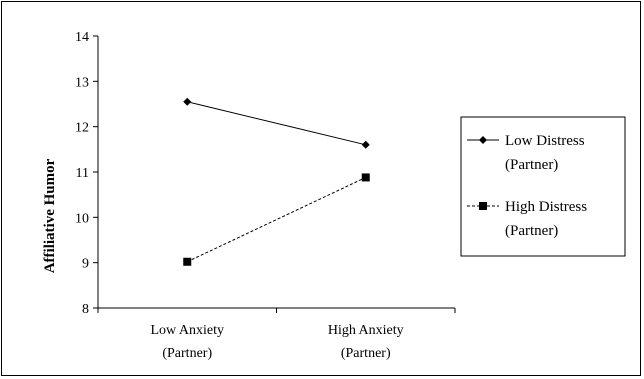 The image size is (644, 379). I want to click on y-tick-label: 14, so click(82, 37).